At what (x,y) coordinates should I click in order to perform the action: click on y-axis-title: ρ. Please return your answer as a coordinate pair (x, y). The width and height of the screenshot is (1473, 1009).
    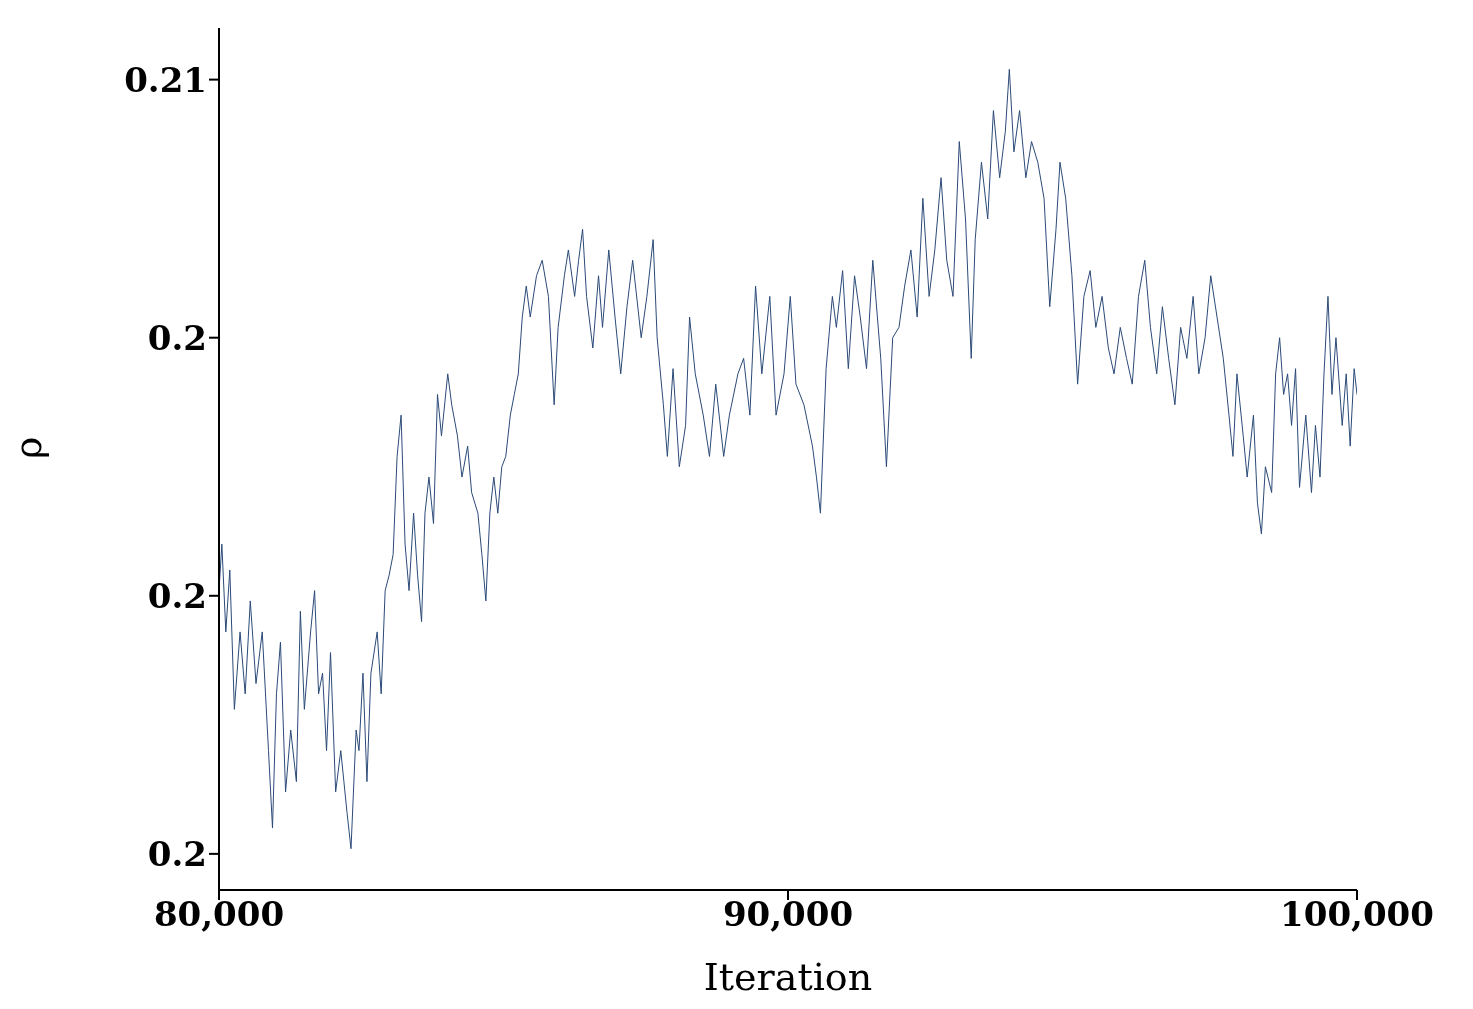
    Looking at the image, I should click on (28, 447).